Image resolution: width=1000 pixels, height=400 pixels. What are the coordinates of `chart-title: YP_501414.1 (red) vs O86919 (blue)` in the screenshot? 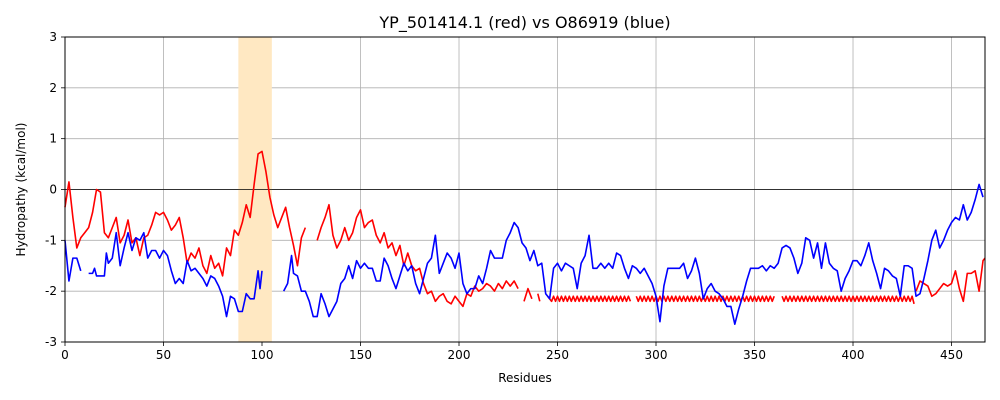 It's located at (524, 23).